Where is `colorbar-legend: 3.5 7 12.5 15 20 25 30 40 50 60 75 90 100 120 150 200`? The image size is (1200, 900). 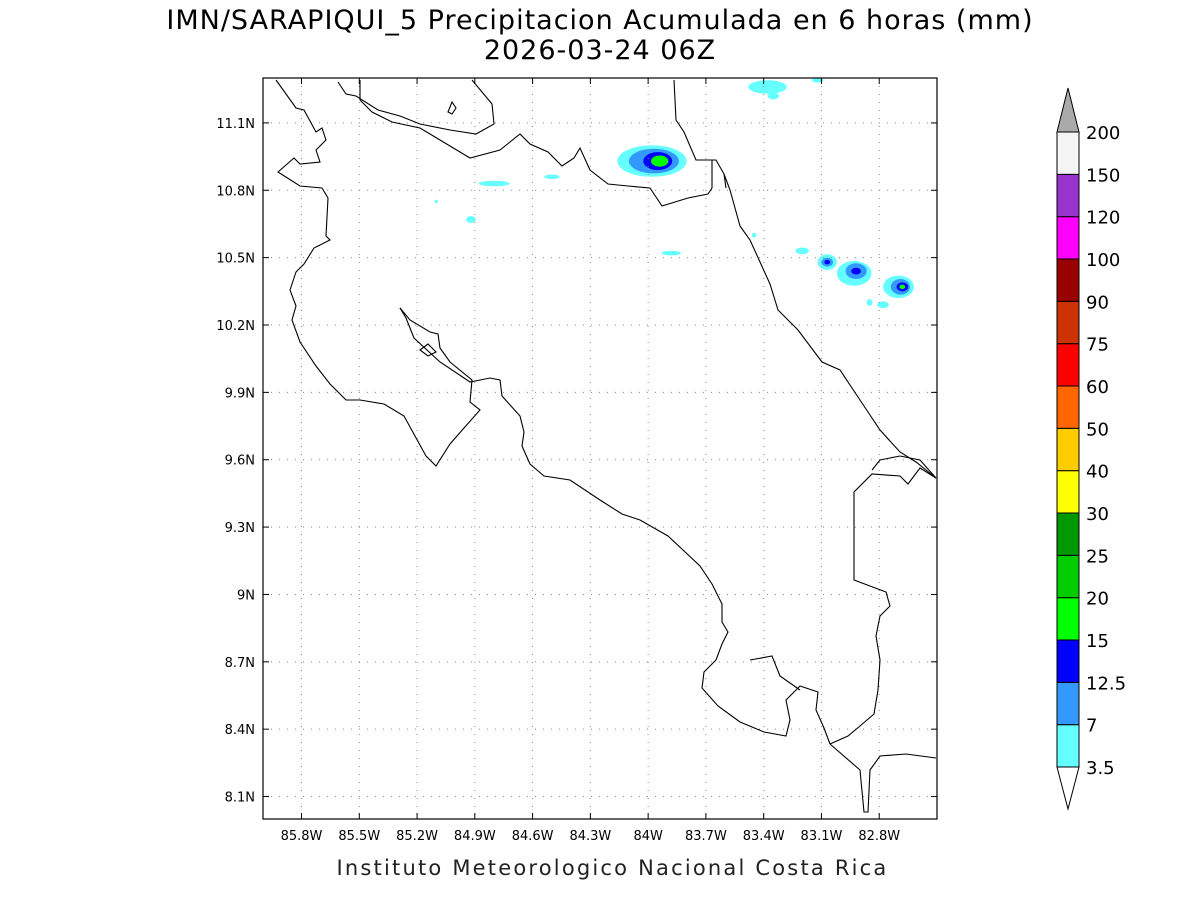
colorbar-legend: 3.5 7 12.5 15 20 25 30 40 50 60 75 90 100 120 150 200 is located at coordinates (1091, 449).